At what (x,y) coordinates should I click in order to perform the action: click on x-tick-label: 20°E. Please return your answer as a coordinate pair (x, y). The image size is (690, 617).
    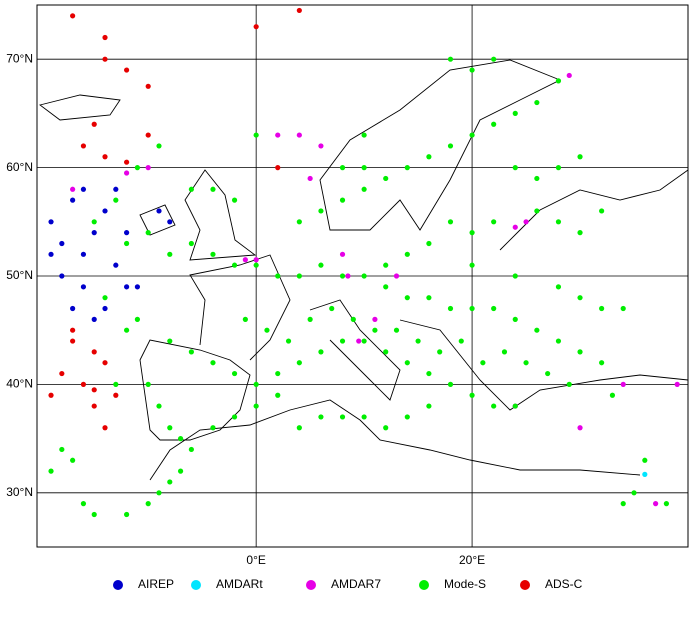
    Looking at the image, I should click on (472, 560).